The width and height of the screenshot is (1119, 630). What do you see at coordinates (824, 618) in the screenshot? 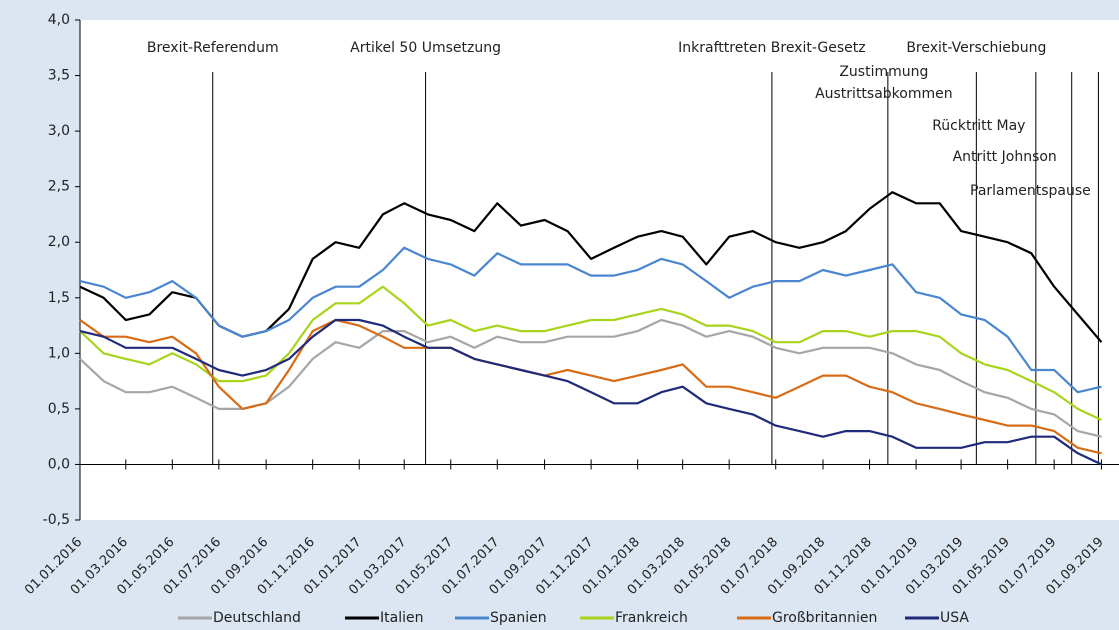
I see `legend-label: Großbritannien` at bounding box center [824, 618].